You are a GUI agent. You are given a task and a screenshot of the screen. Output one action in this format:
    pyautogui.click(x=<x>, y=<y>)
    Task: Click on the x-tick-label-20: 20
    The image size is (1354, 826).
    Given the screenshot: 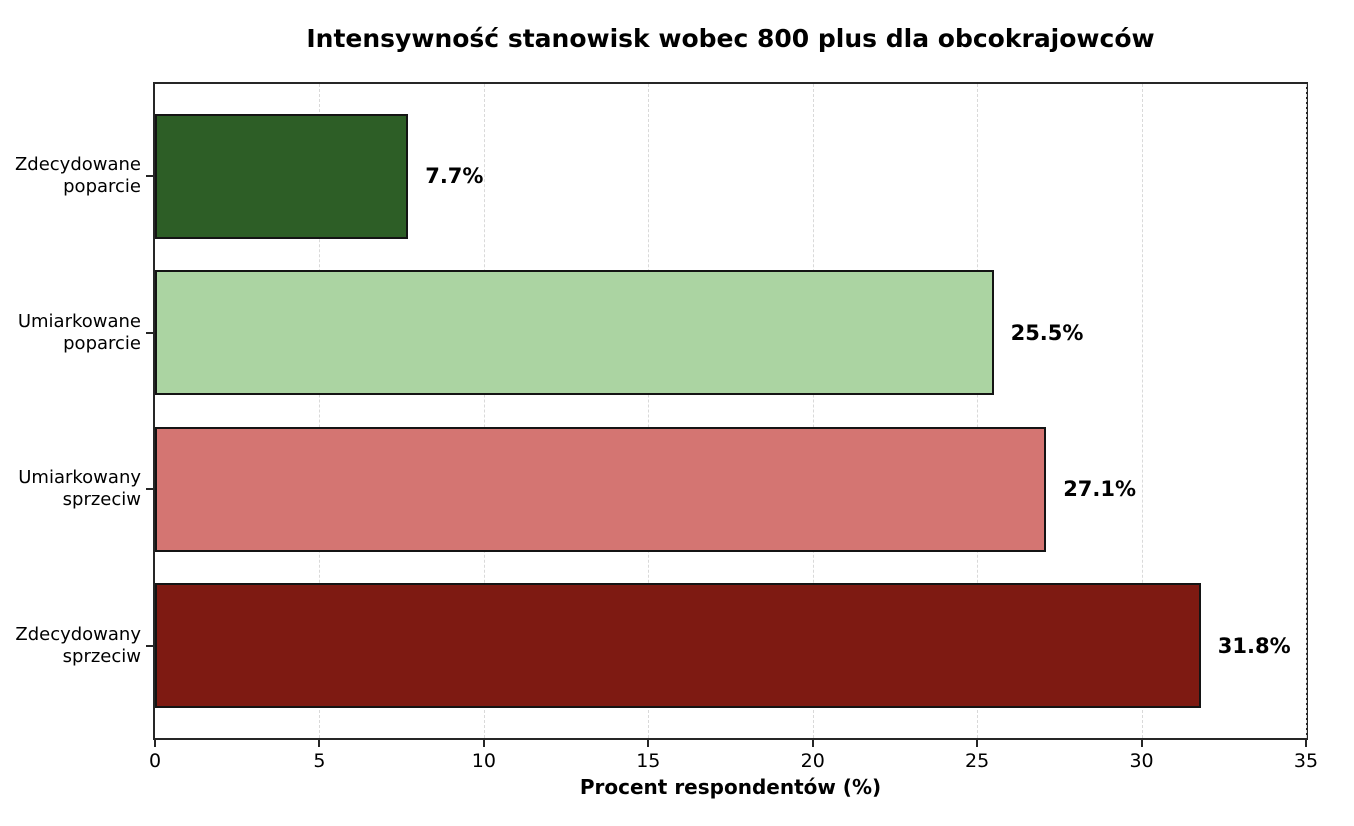 What is the action you would take?
    pyautogui.click(x=812, y=761)
    